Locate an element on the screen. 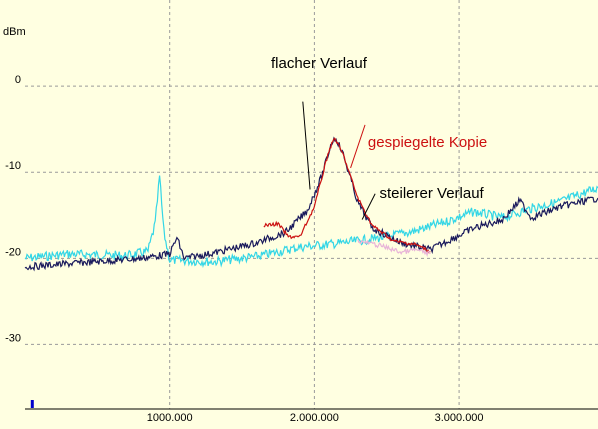  position-marker is located at coordinates (32, 404).